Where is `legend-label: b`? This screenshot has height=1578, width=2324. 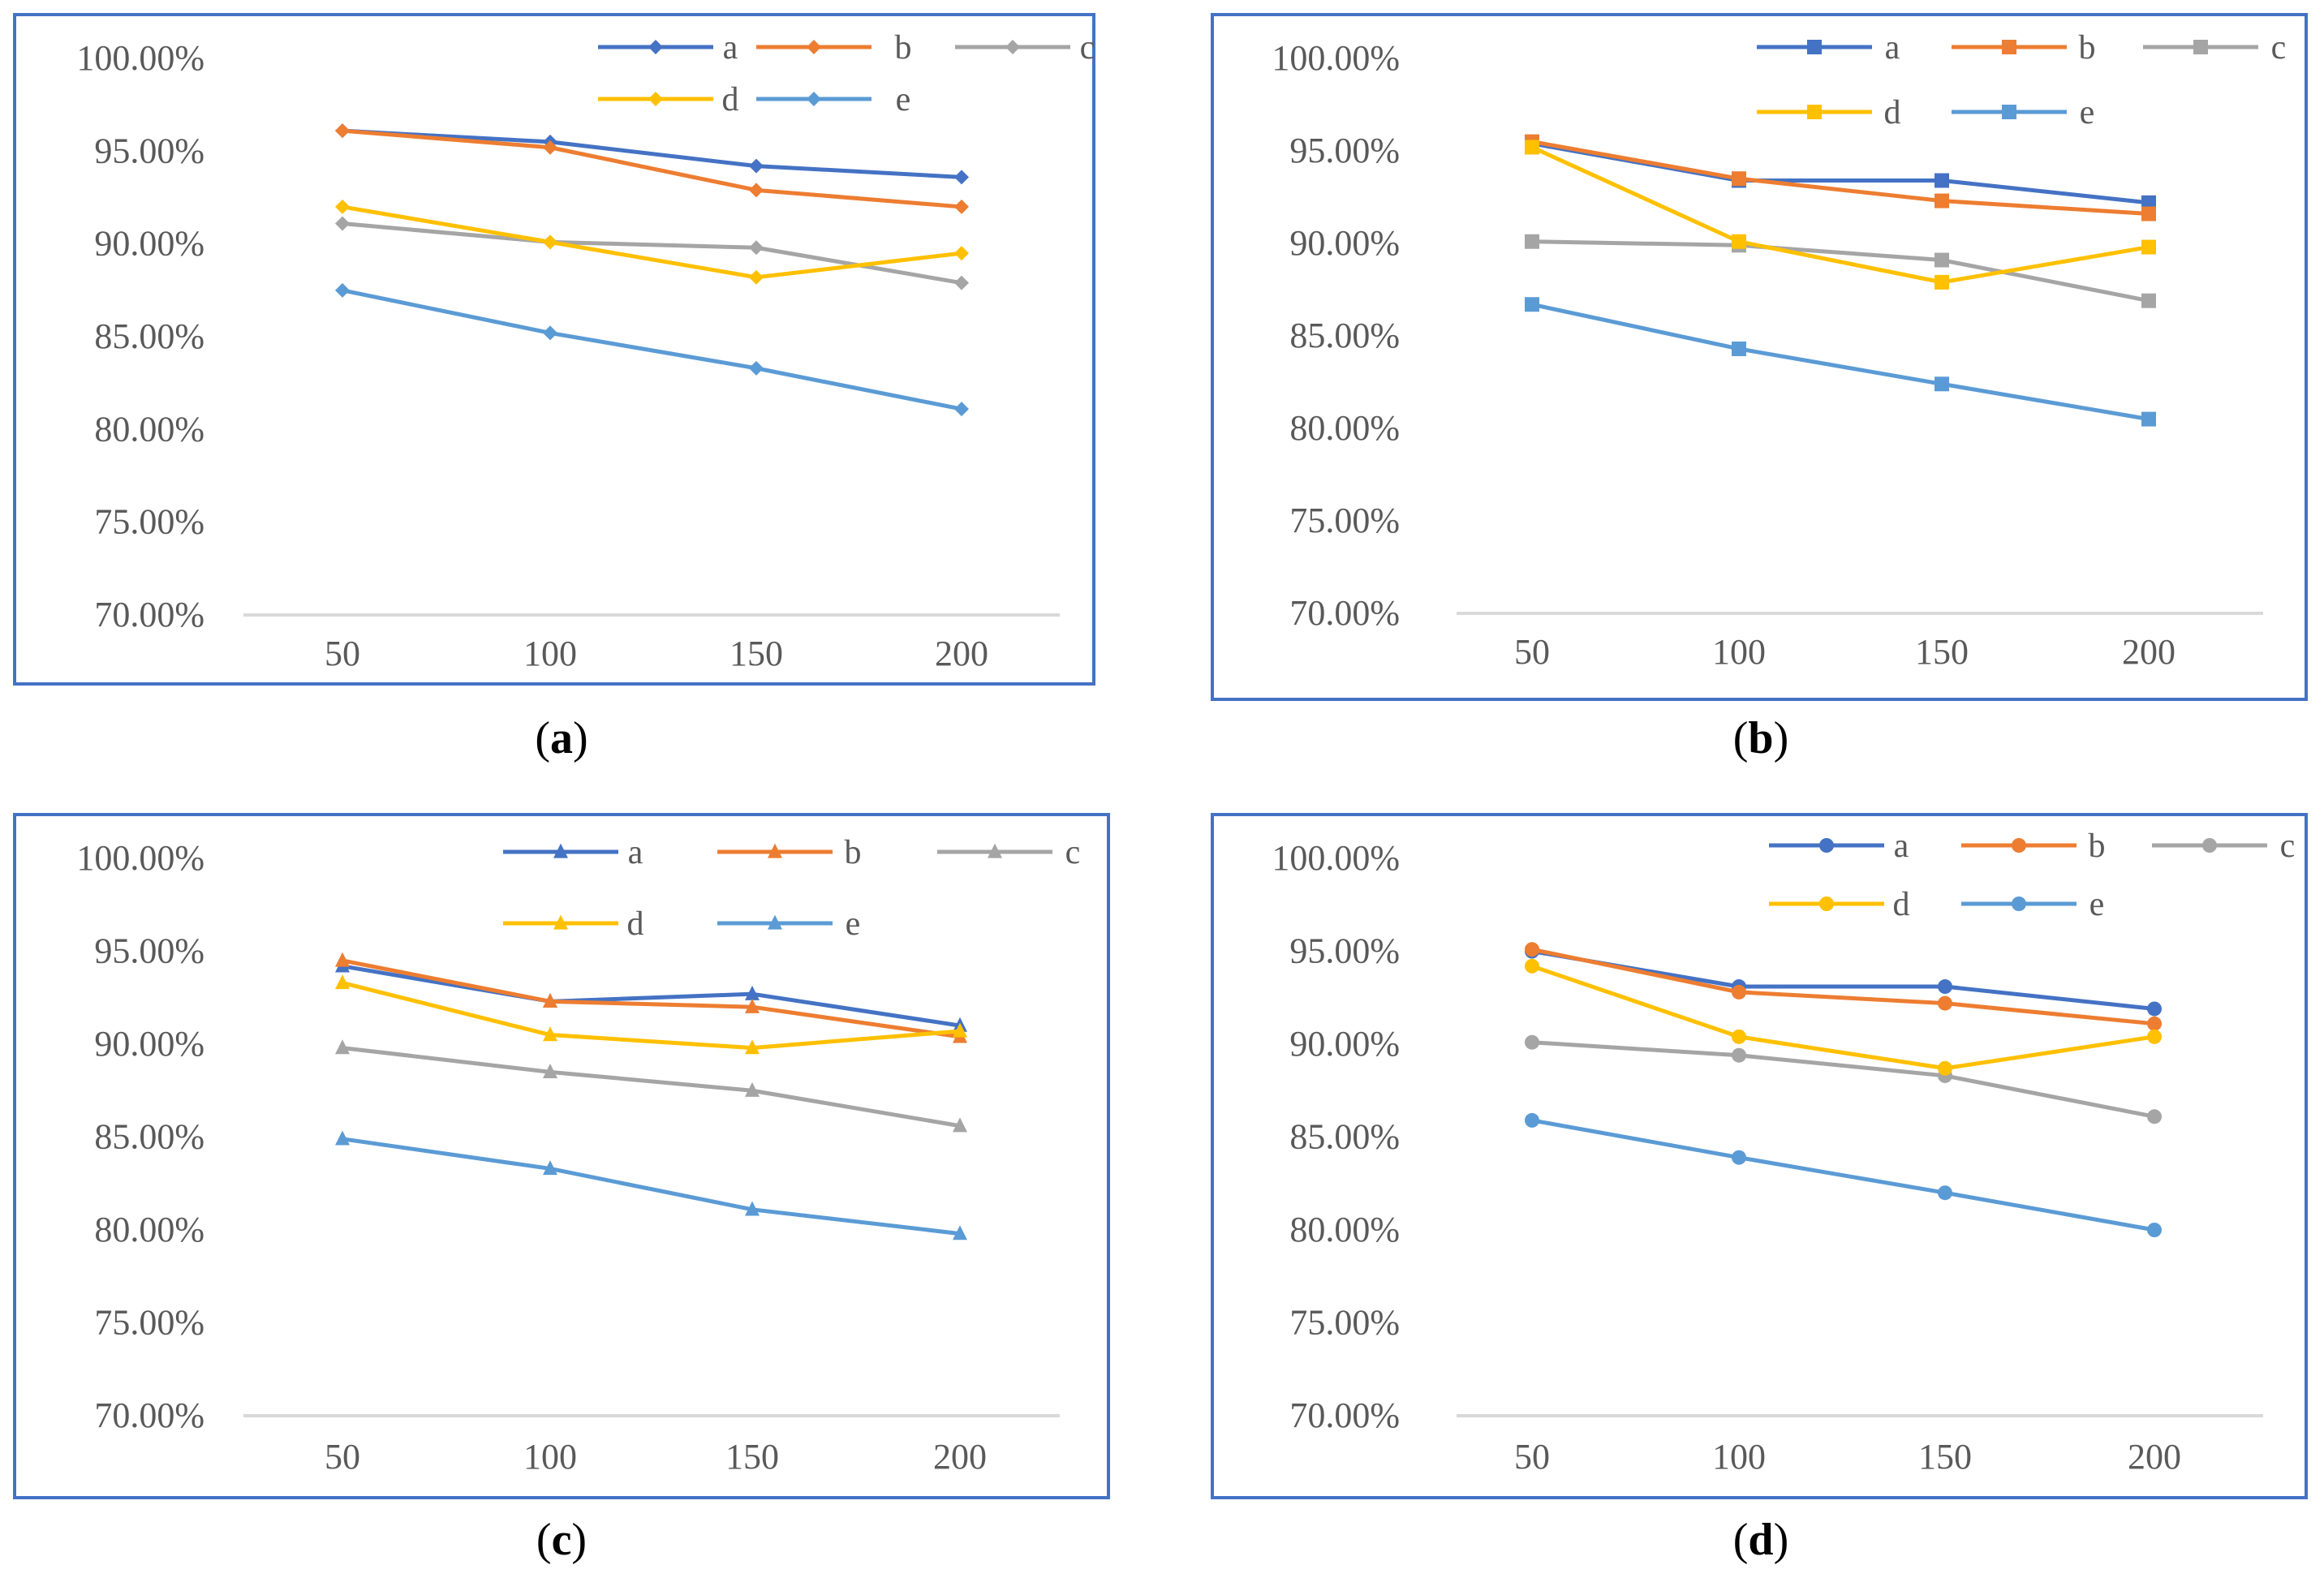 legend-label: b is located at coordinates (2087, 48).